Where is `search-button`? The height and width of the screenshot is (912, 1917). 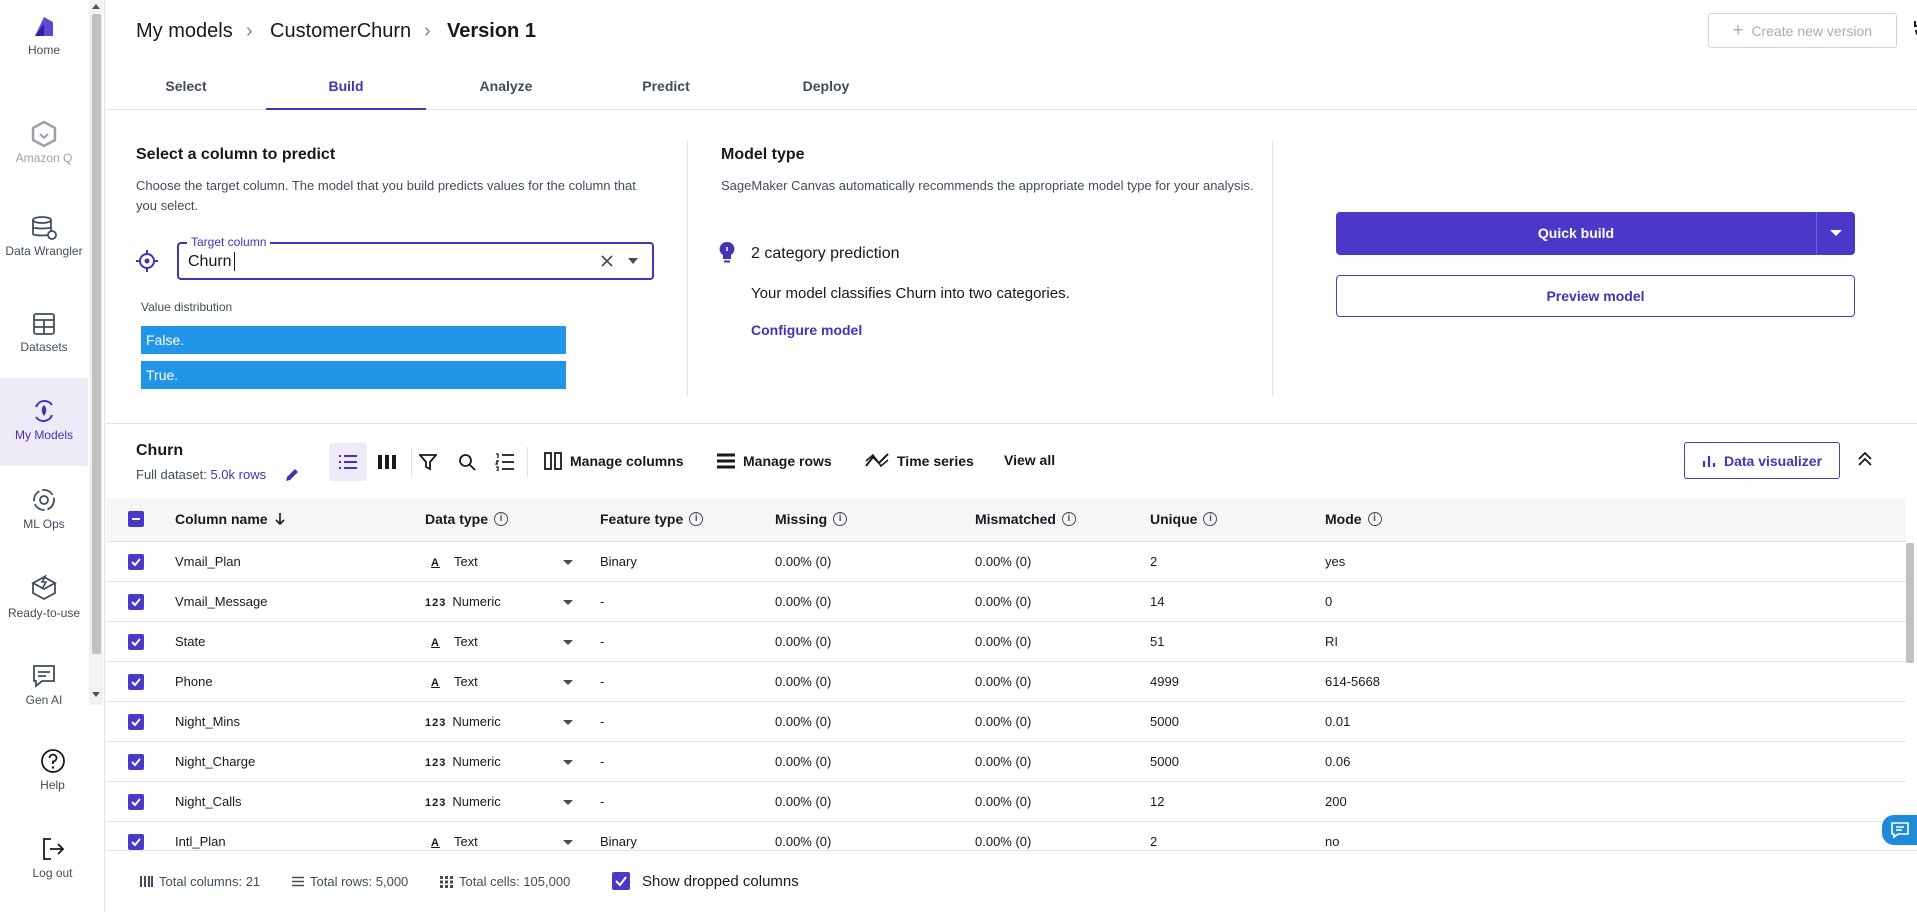 search-button is located at coordinates (467, 462).